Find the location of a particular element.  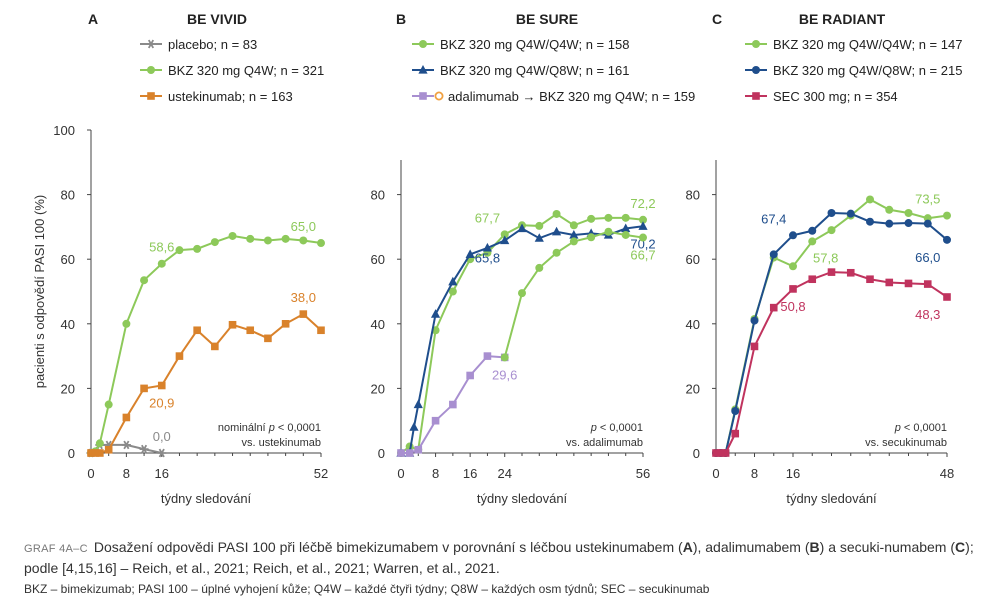

data-label: 58,6 is located at coordinates (161, 247).